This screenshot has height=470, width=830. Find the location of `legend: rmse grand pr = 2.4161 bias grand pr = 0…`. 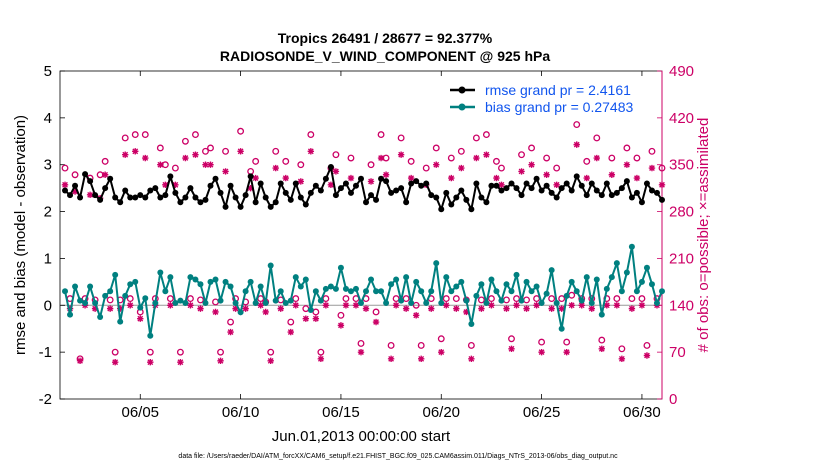

legend: rmse grand pr = 2.4161 bias grand pr = 0… is located at coordinates (549, 97).